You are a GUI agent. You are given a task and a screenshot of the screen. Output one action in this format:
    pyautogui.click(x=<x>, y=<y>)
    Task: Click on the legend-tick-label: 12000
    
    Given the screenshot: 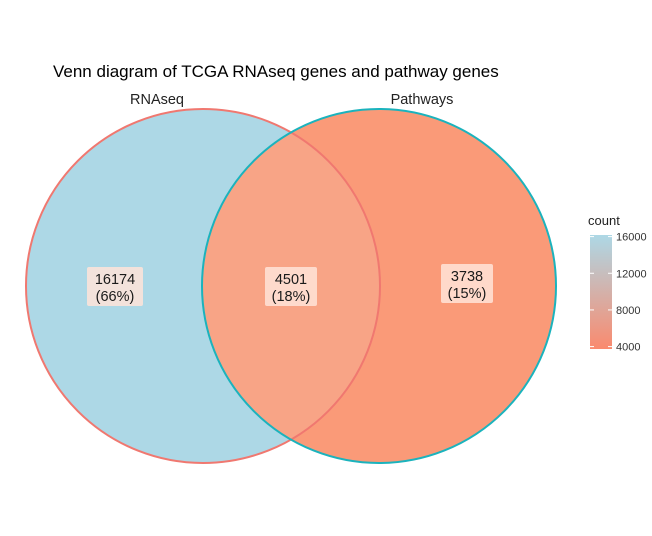 What is the action you would take?
    pyautogui.click(x=631, y=274)
    